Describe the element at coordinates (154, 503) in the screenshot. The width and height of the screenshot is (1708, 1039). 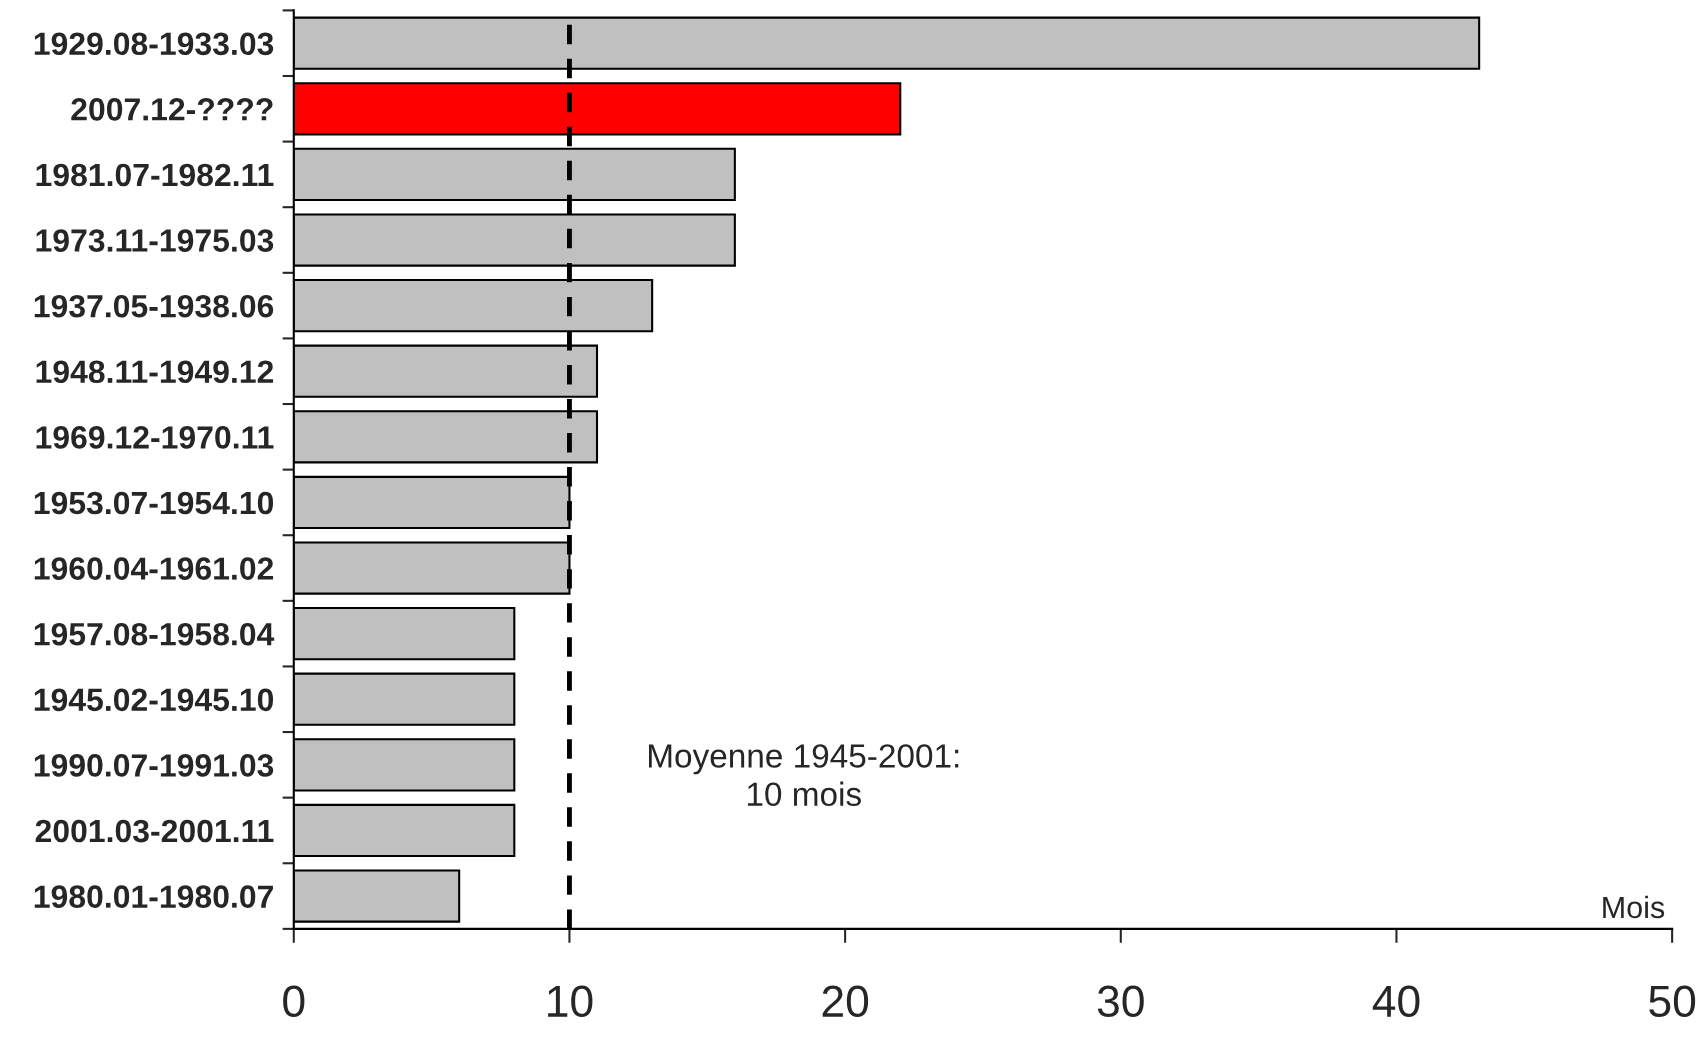
I see `y-tick-label: 1953.07-1954.10` at that location.